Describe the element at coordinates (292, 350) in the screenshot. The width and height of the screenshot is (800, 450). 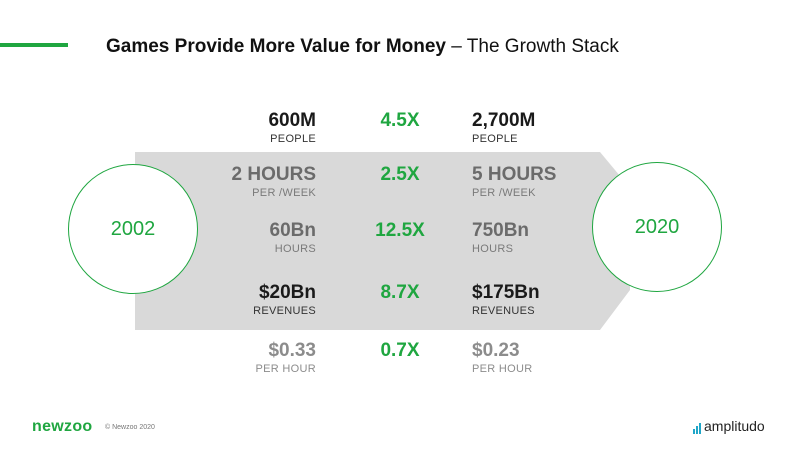
I see `left-value: $0.33` at that location.